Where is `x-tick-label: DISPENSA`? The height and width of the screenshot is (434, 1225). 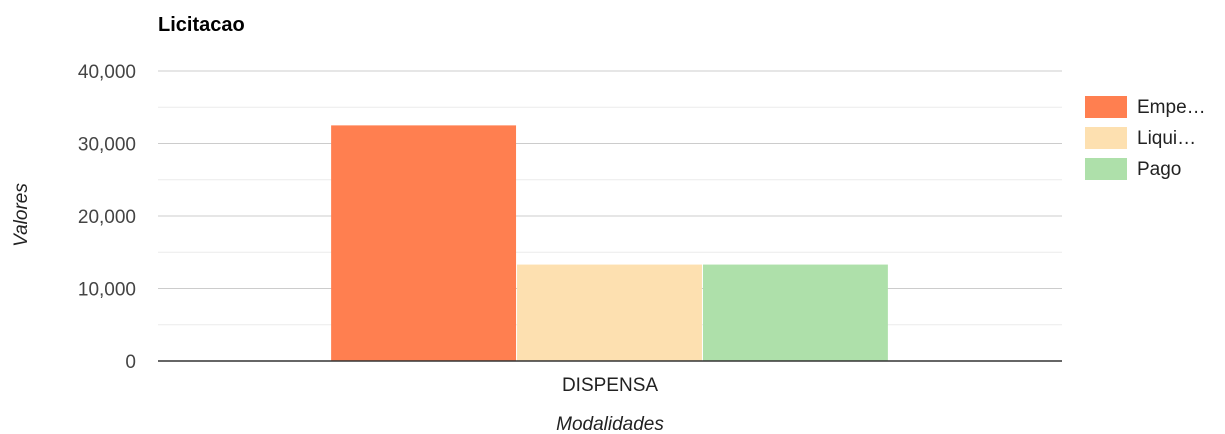 x-tick-label: DISPENSA is located at coordinates (610, 385).